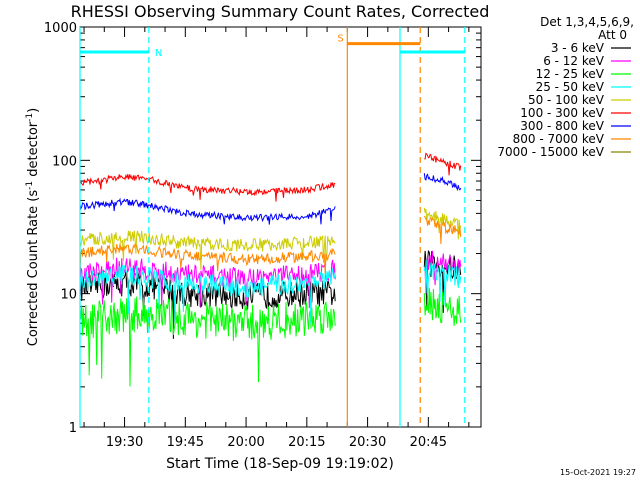 The width and height of the screenshot is (640, 480). What do you see at coordinates (33, 151) in the screenshot?
I see `y-axis-label-mid: detector` at bounding box center [33, 151].